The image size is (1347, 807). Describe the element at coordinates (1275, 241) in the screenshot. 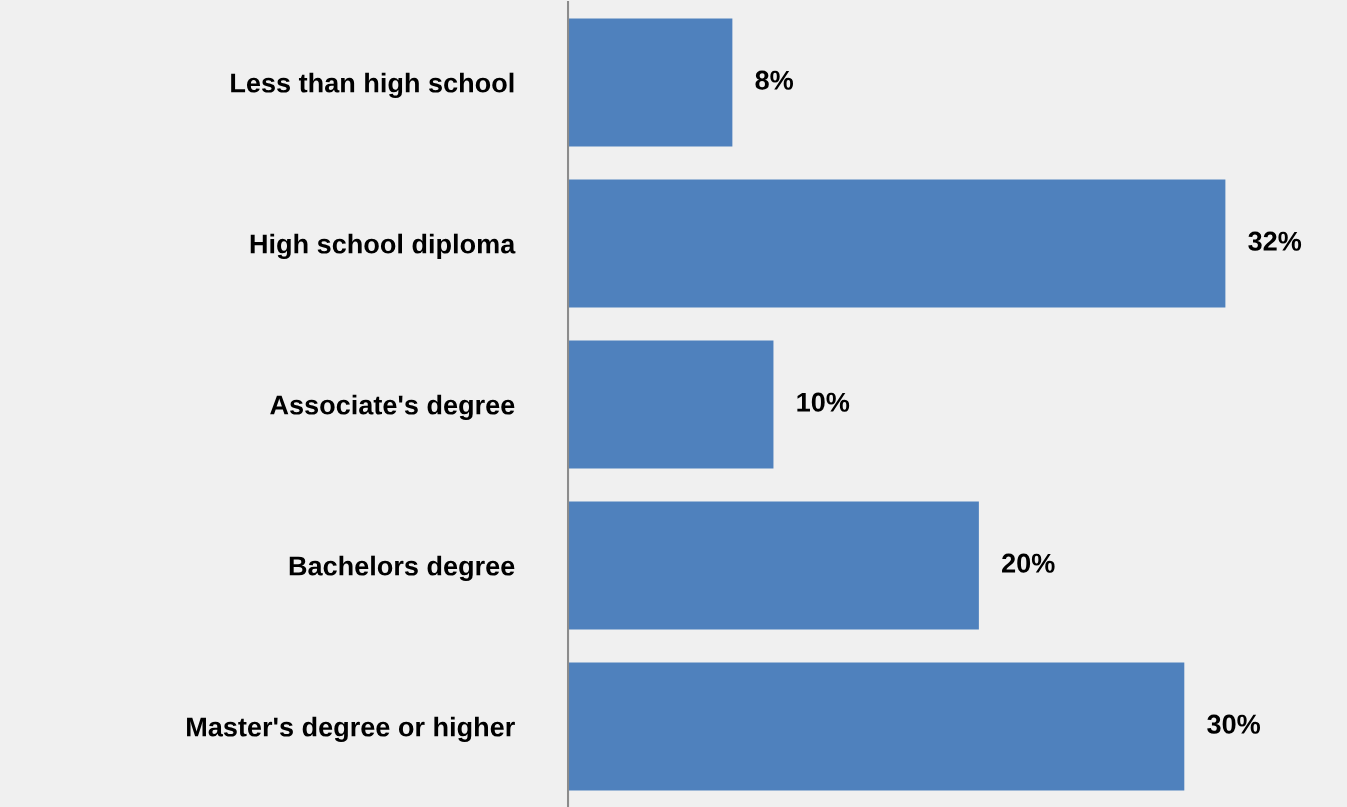

I see `data-label: 32%` at that location.